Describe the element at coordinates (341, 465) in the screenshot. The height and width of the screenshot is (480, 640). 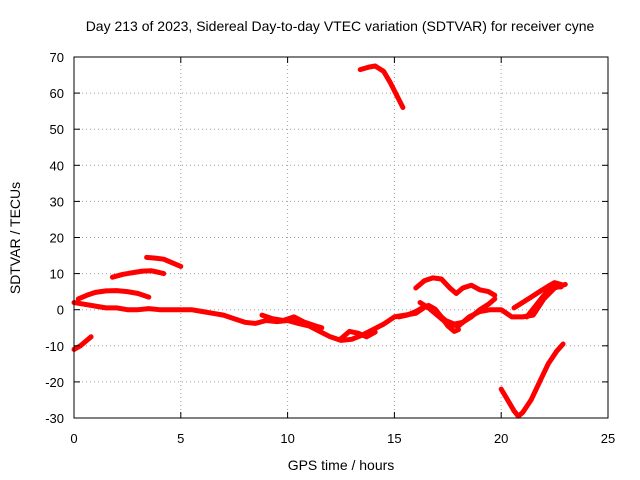
I see `x-axis-label: GPS time / hours` at that location.